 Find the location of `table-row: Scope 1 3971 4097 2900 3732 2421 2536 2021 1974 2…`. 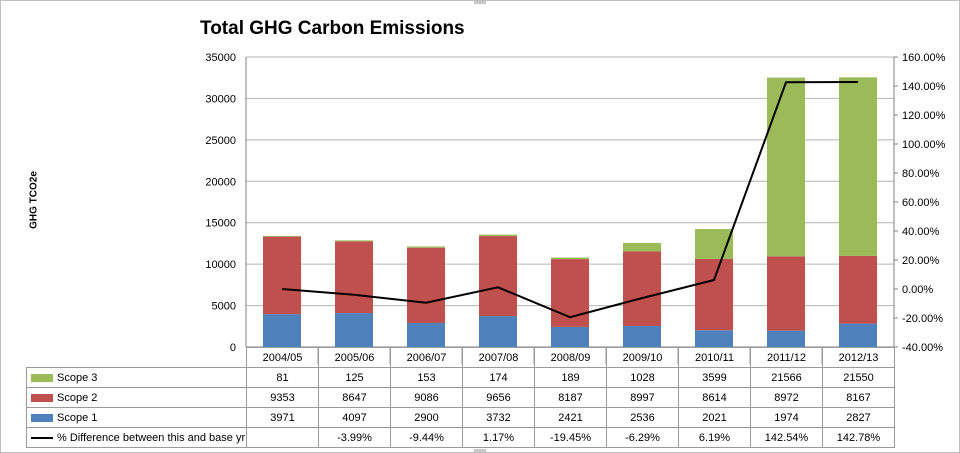

table-row: Scope 1 3971 4097 2900 3732 2421 2536 2021 1974 2… is located at coordinates (460, 417).